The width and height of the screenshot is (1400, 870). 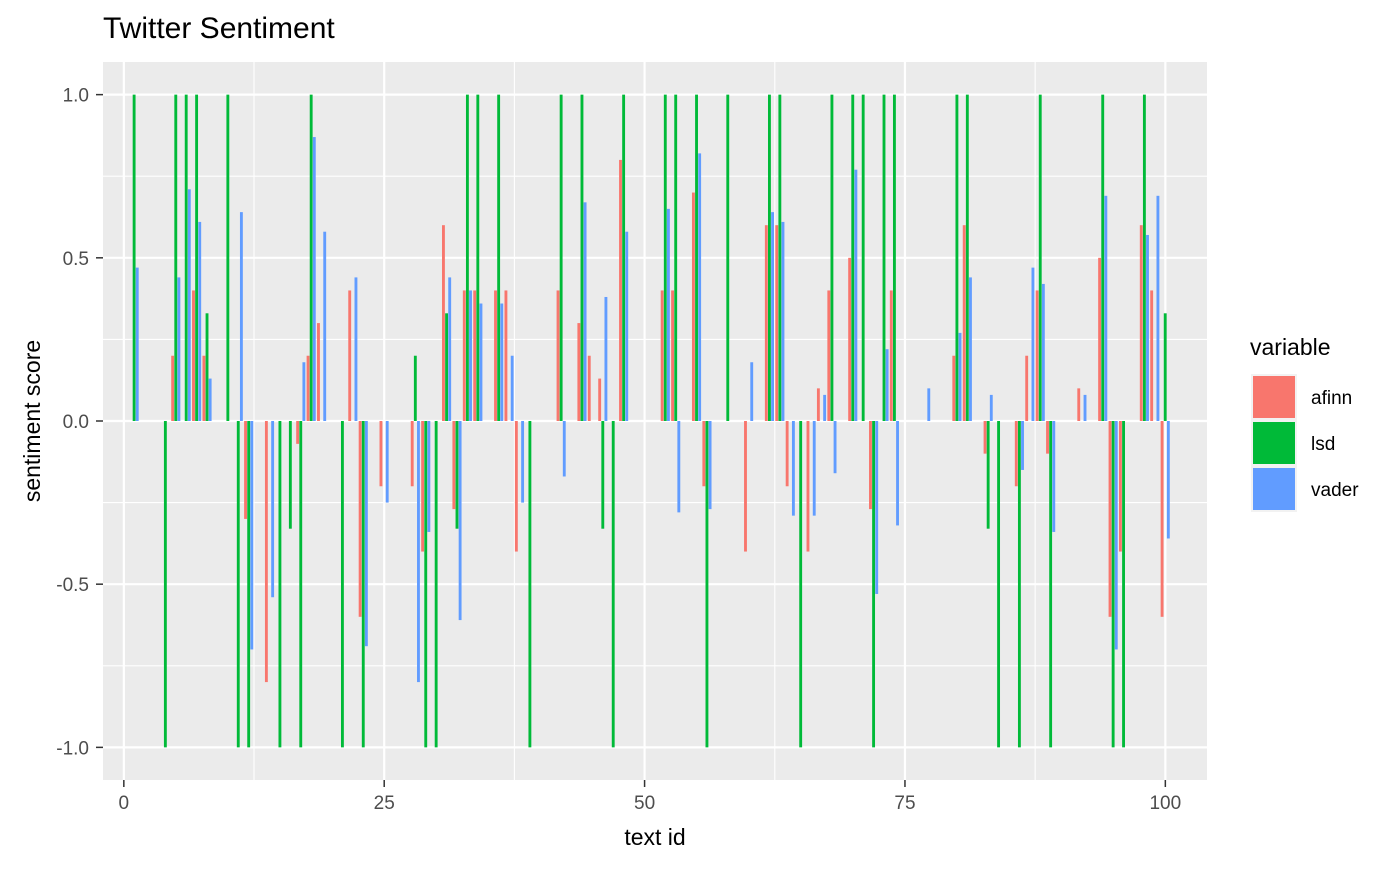 What do you see at coordinates (1165, 803) in the screenshot?
I see `x-tick-label: 100` at bounding box center [1165, 803].